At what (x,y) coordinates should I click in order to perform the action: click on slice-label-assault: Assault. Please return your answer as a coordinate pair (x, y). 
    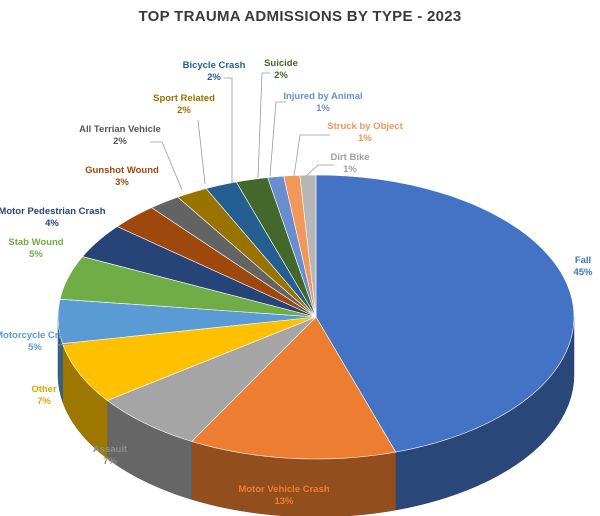
    Looking at the image, I should click on (110, 449).